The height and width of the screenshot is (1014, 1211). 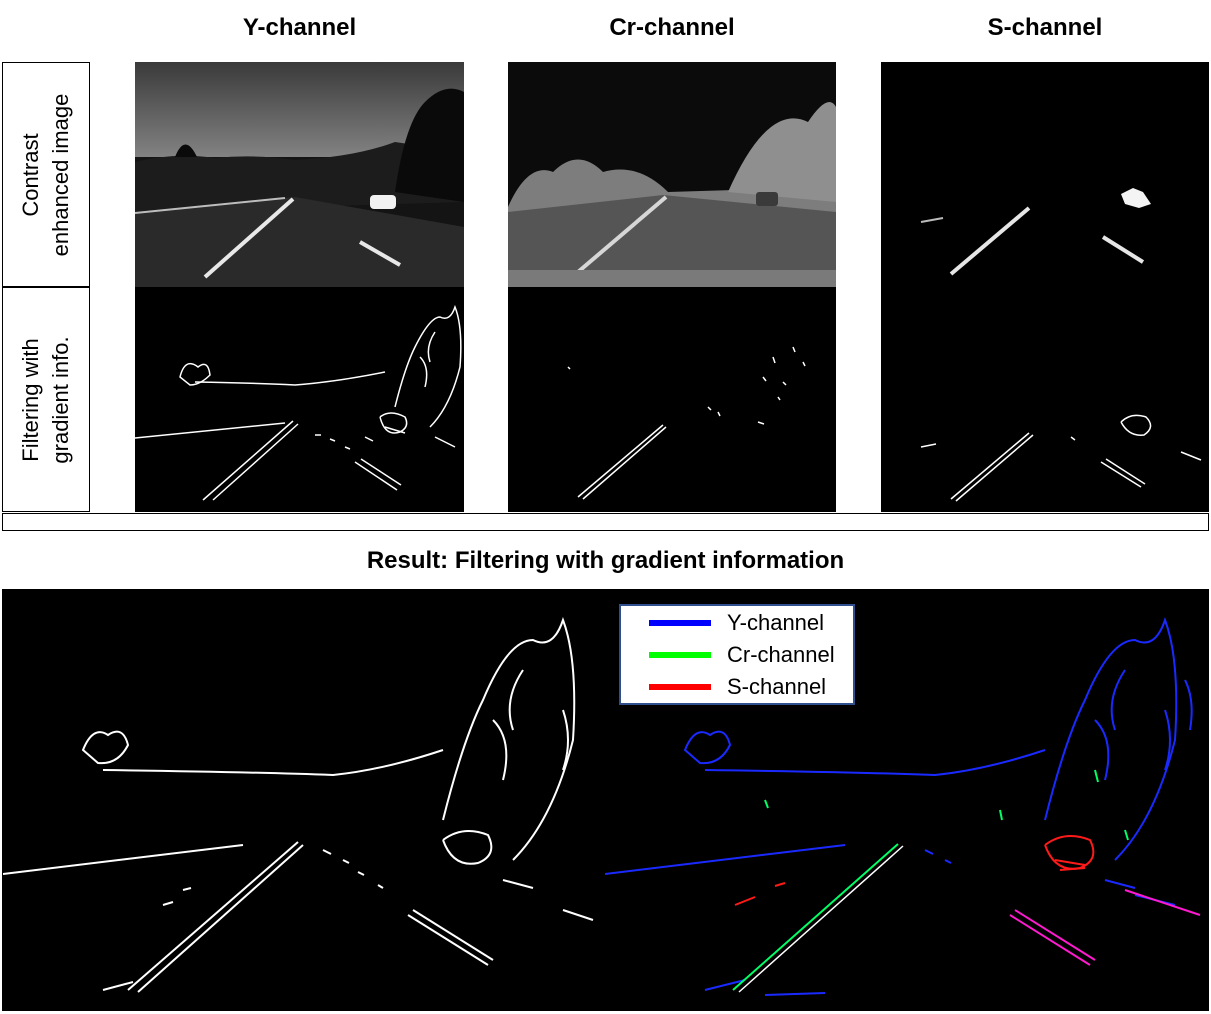 What do you see at coordinates (1045, 174) in the screenshot?
I see `s-channel-contrast-image` at bounding box center [1045, 174].